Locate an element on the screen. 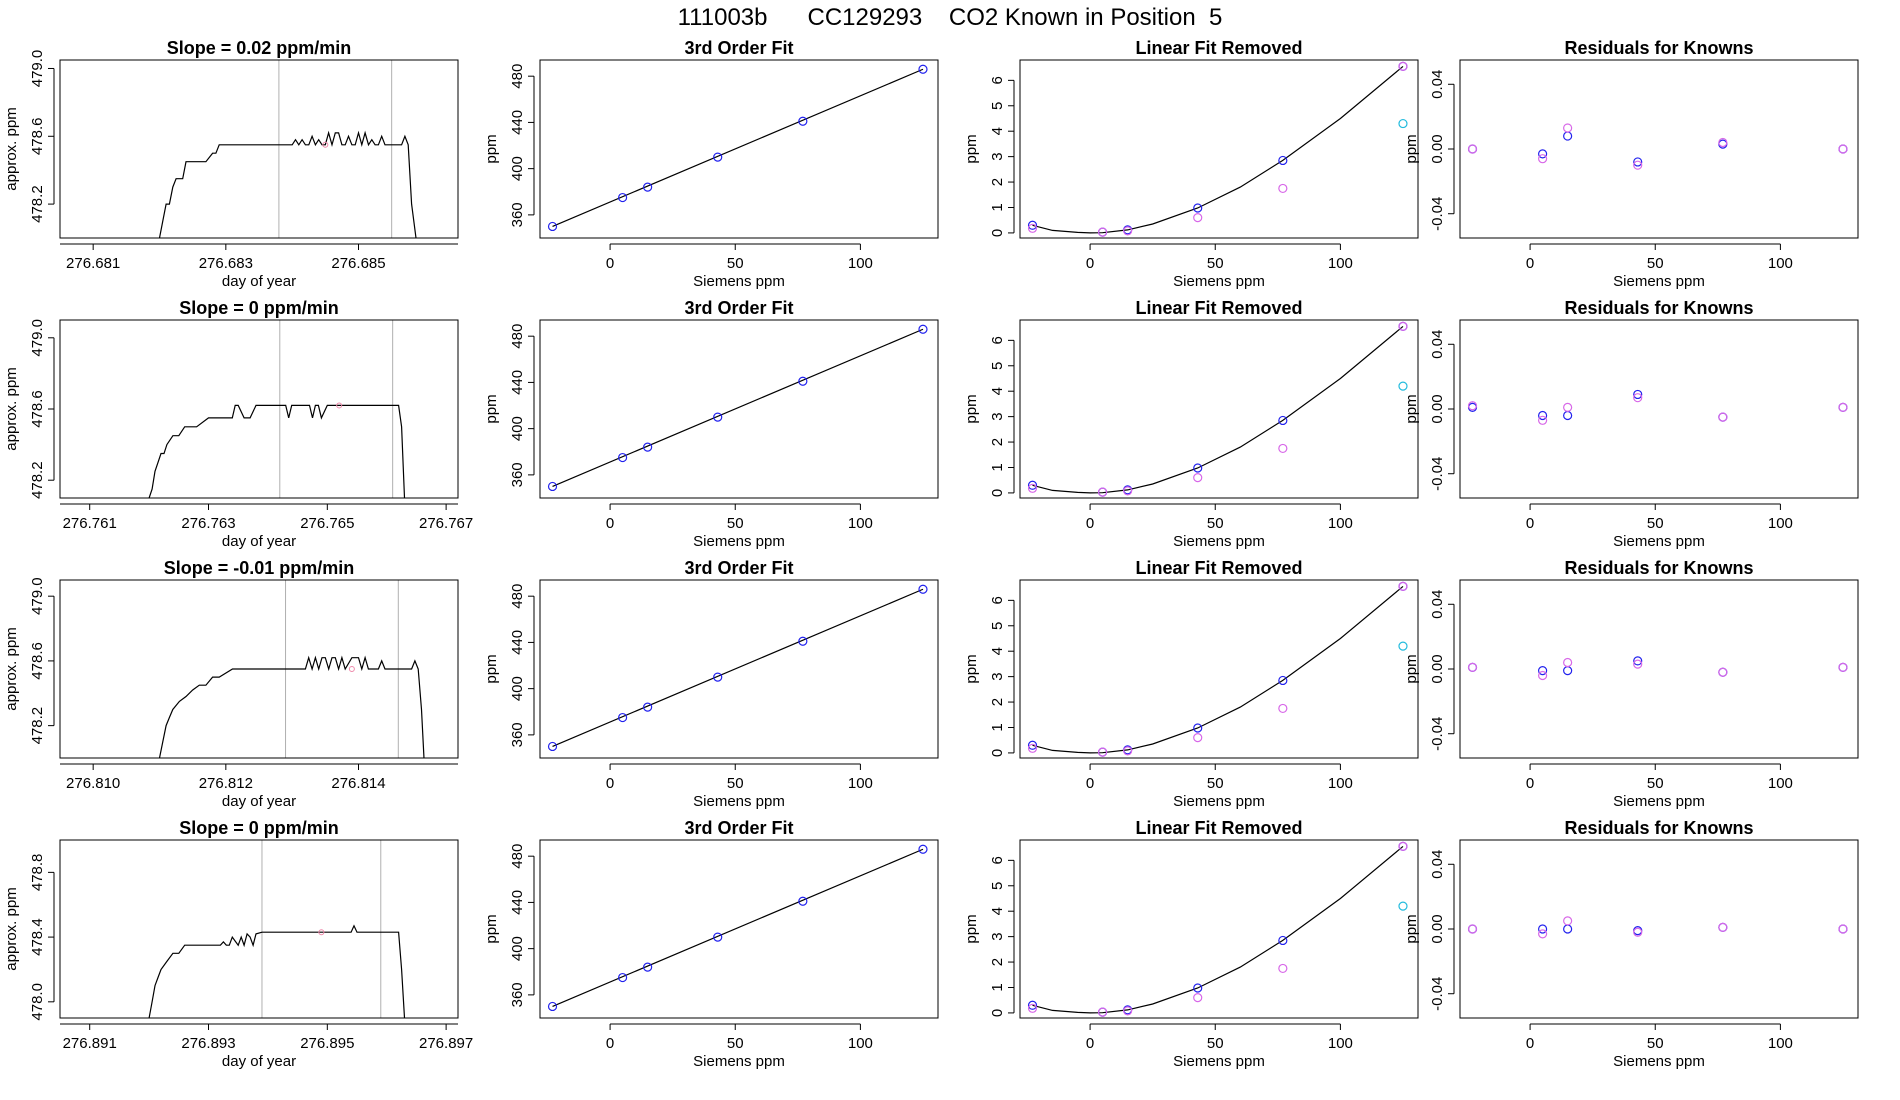 The width and height of the screenshot is (1900, 1100). x-tick-label: 276.681 is located at coordinates (93, 263).